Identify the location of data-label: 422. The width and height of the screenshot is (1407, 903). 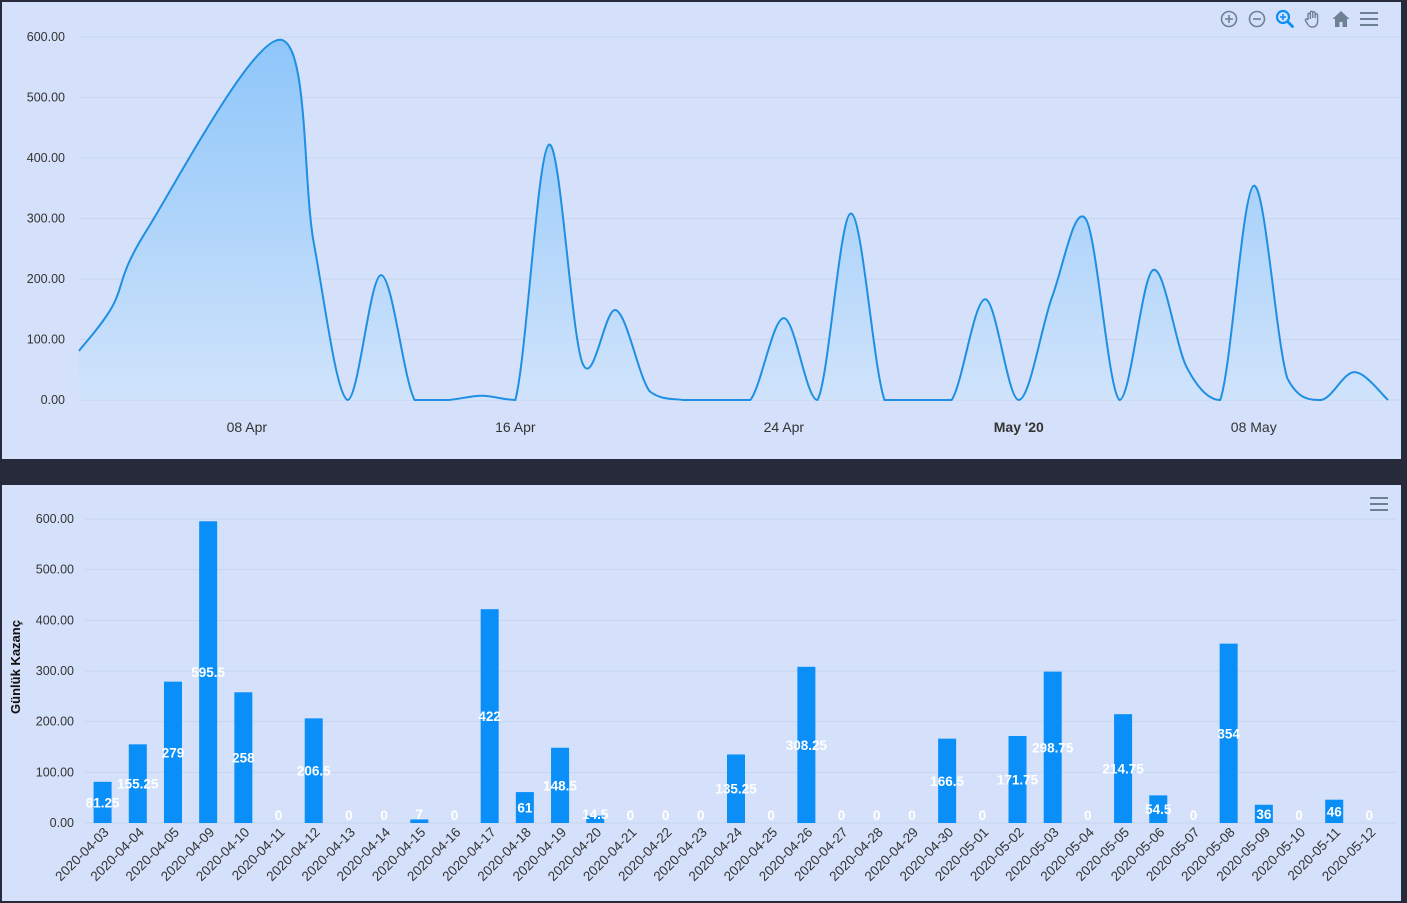
(489, 716).